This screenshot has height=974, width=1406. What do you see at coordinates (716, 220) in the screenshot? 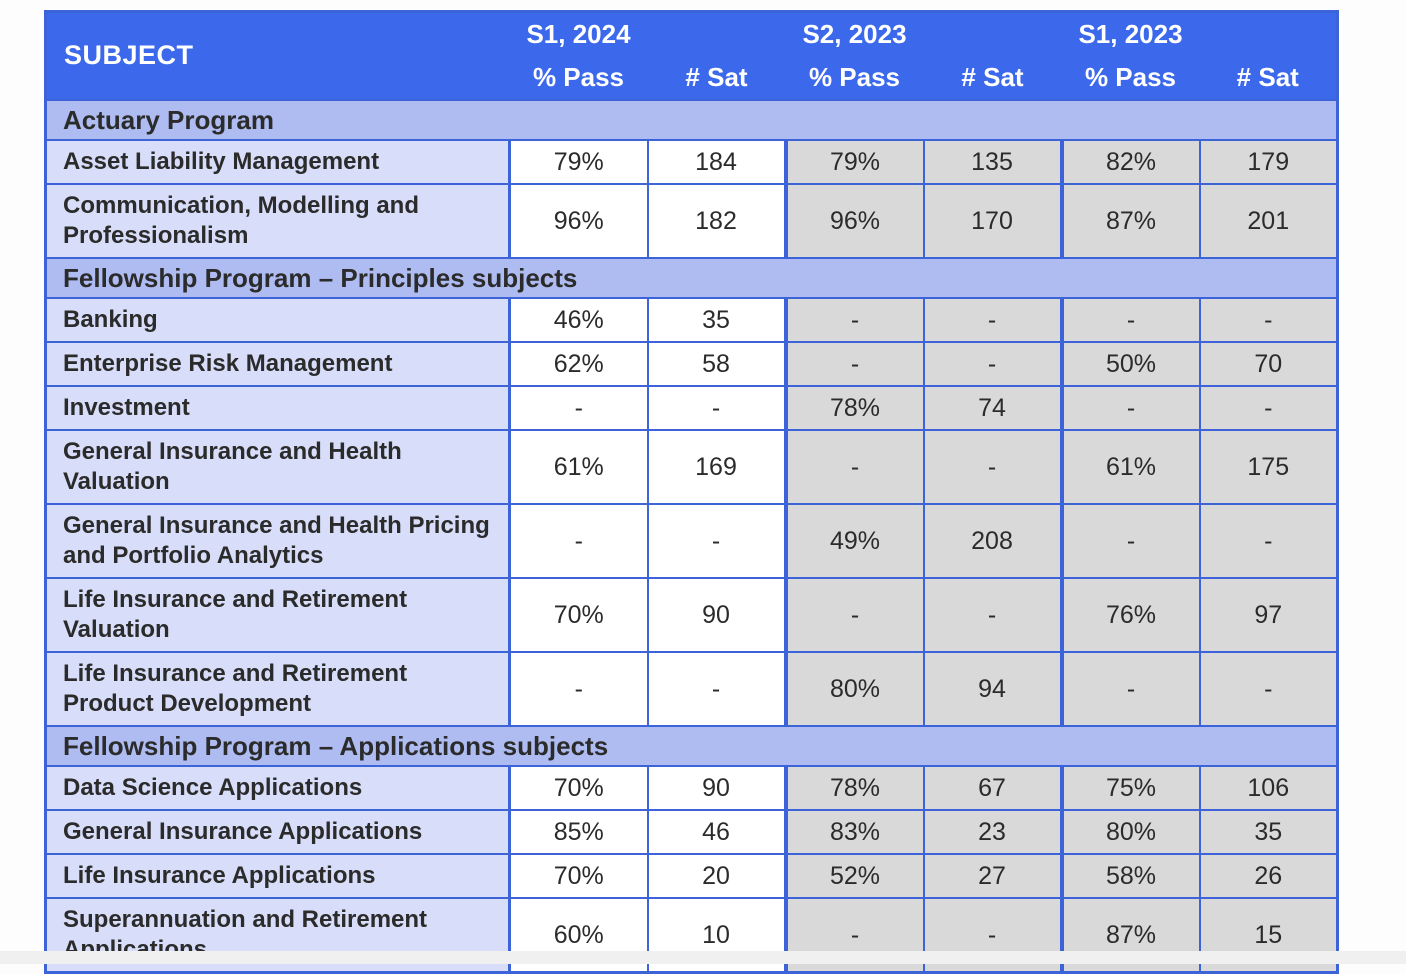
I see `value-cell: 182` at bounding box center [716, 220].